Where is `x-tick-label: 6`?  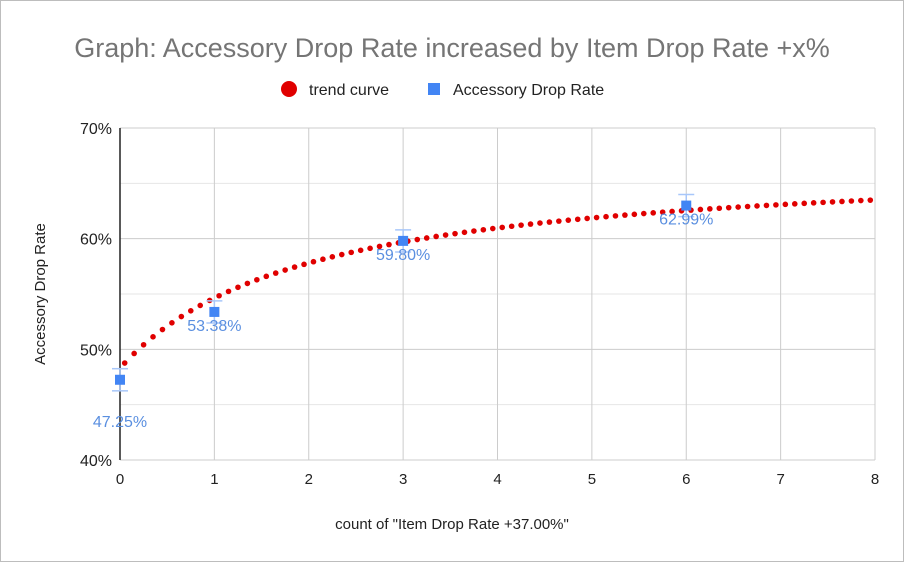 x-tick-label: 6 is located at coordinates (686, 479).